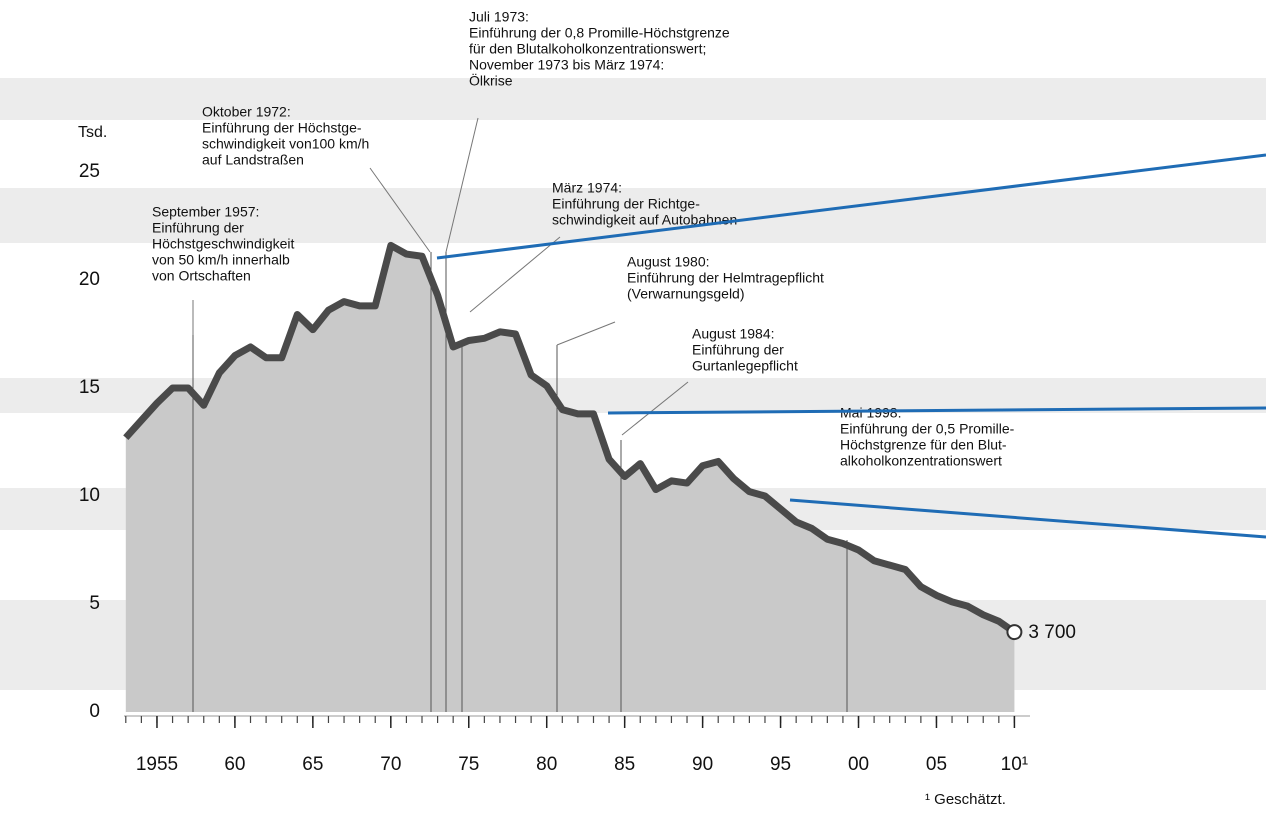 The width and height of the screenshot is (1266, 826). I want to click on x-tick-label: 10¹, so click(1014, 764).